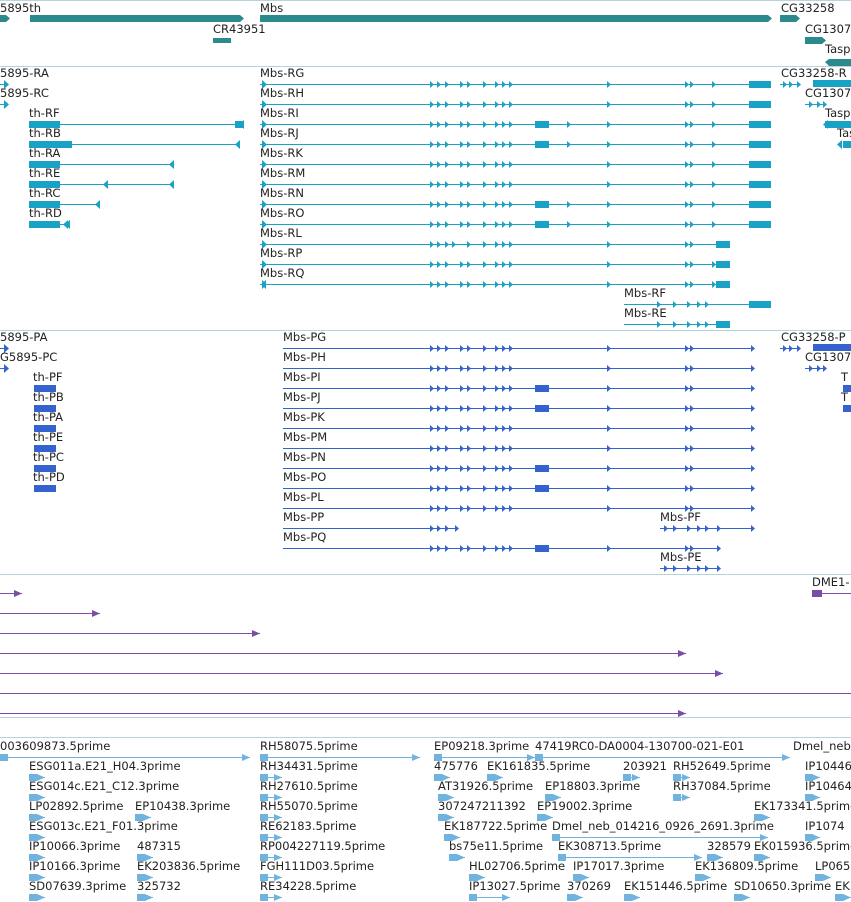  What do you see at coordinates (844, 133) in the screenshot?
I see `transcript-label: Tas` at bounding box center [844, 133].